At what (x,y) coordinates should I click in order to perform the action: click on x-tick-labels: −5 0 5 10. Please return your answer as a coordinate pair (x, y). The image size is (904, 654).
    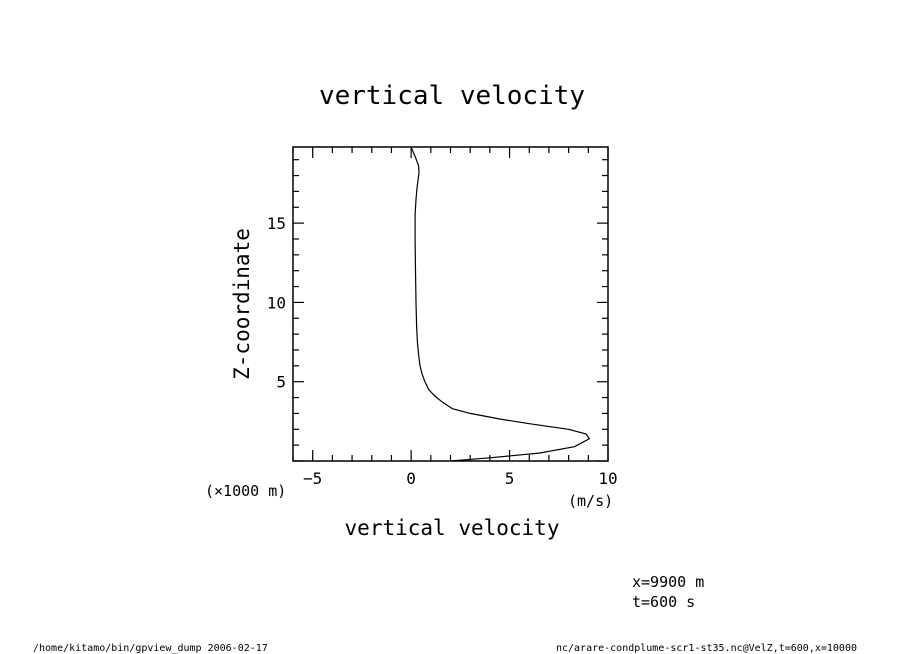
    Looking at the image, I should click on (460, 478).